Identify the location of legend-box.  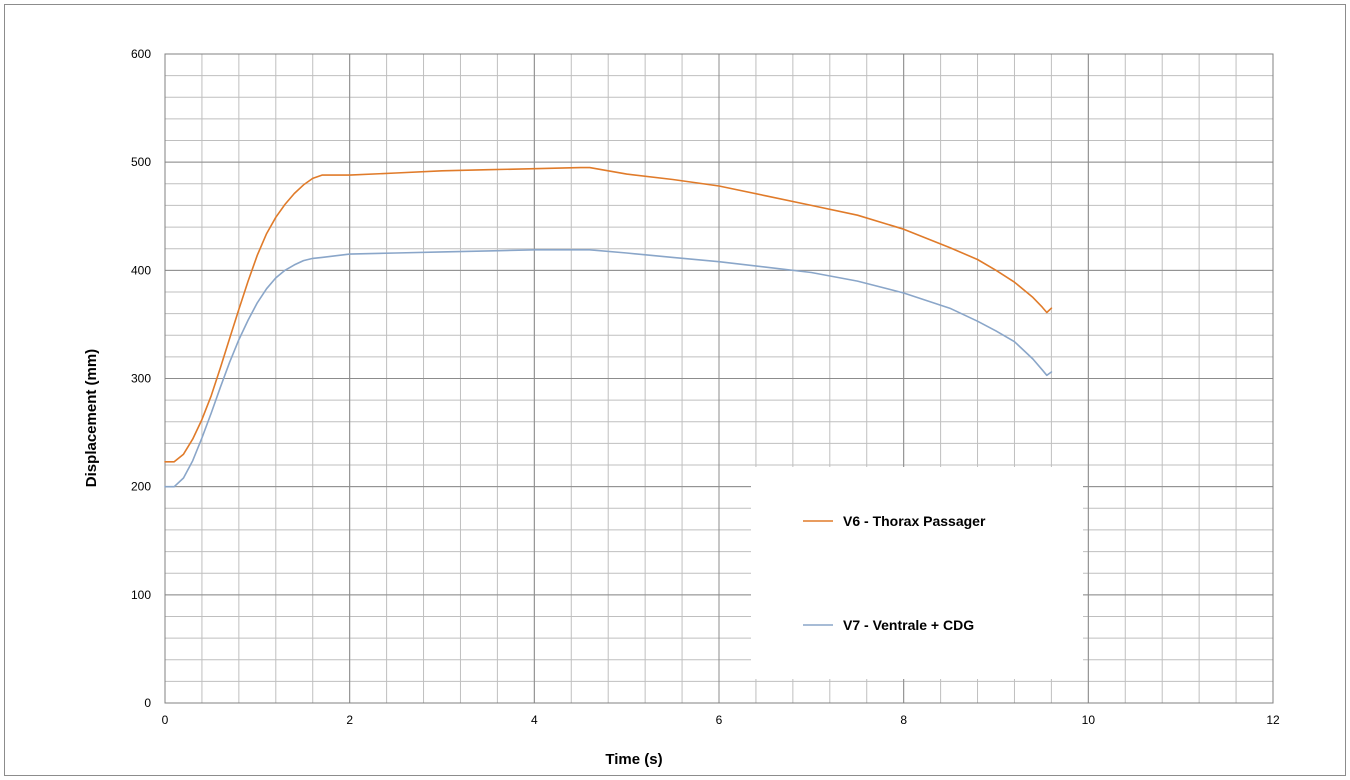
(917, 573).